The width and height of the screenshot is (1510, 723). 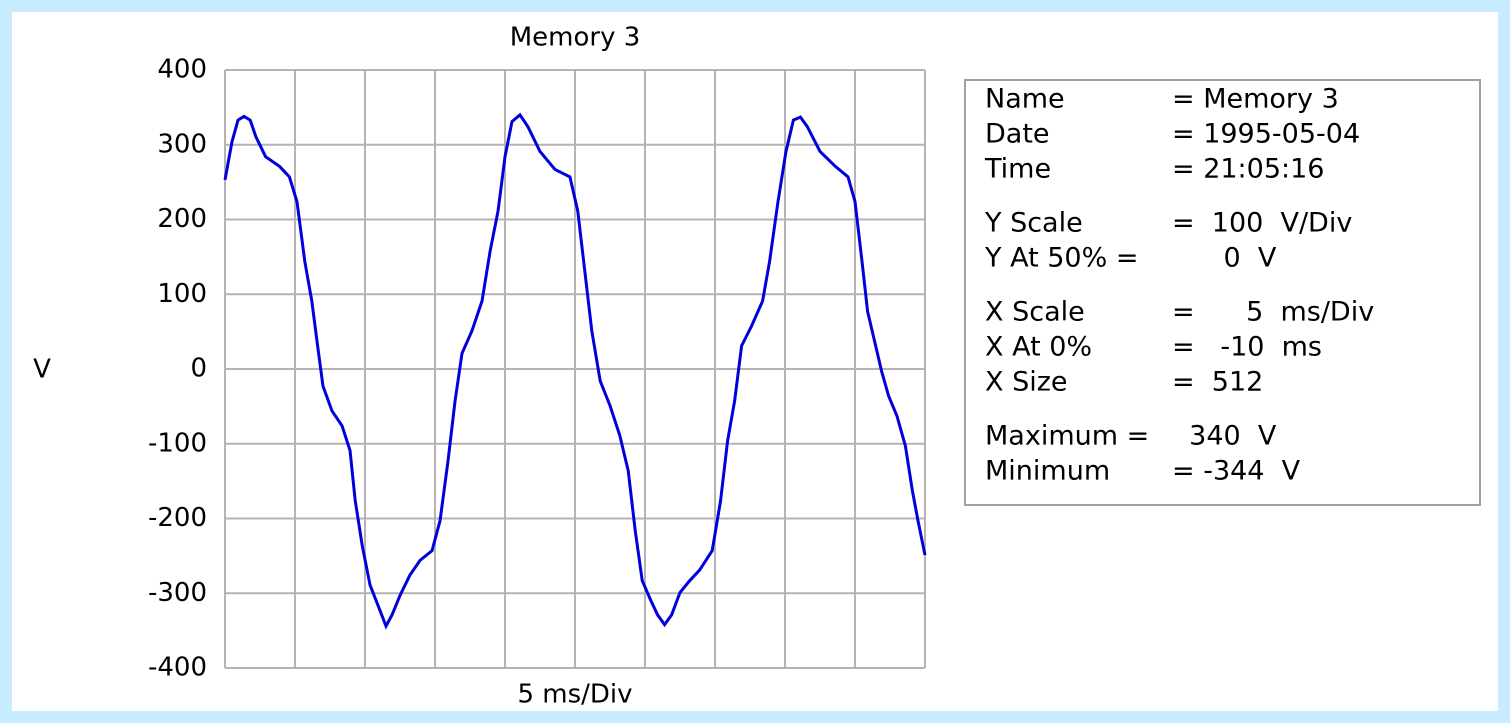 I want to click on info-label: Name, so click(x=1025, y=99).